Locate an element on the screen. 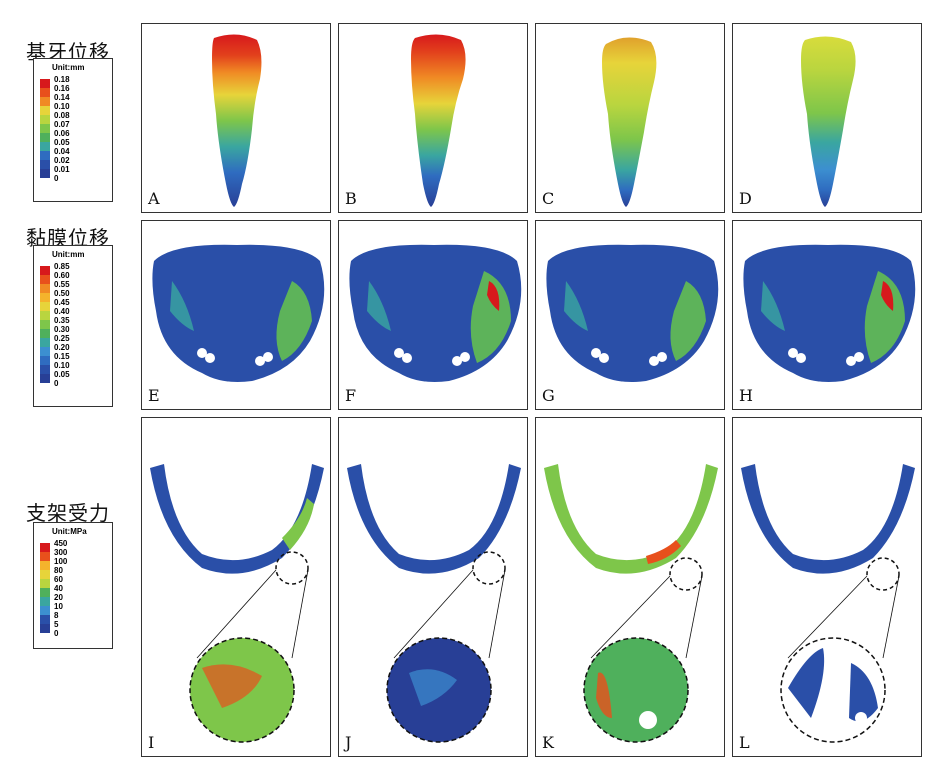 Image resolution: width=946 pixels, height=775 pixels. tooth-displacement-a is located at coordinates (237, 120).